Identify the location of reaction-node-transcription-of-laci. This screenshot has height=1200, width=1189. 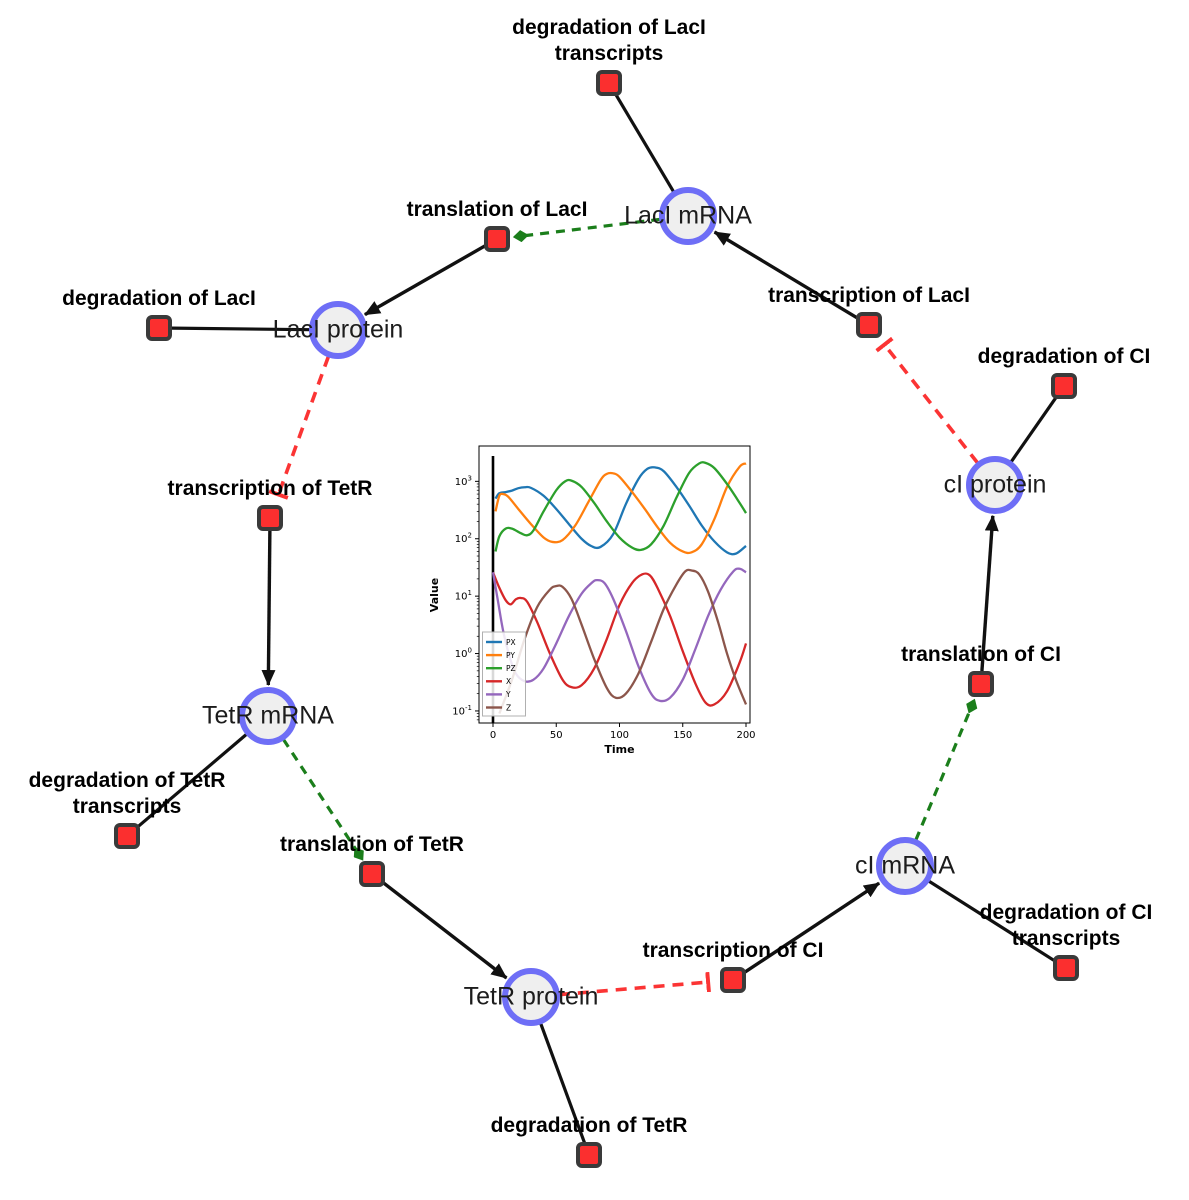
(869, 325).